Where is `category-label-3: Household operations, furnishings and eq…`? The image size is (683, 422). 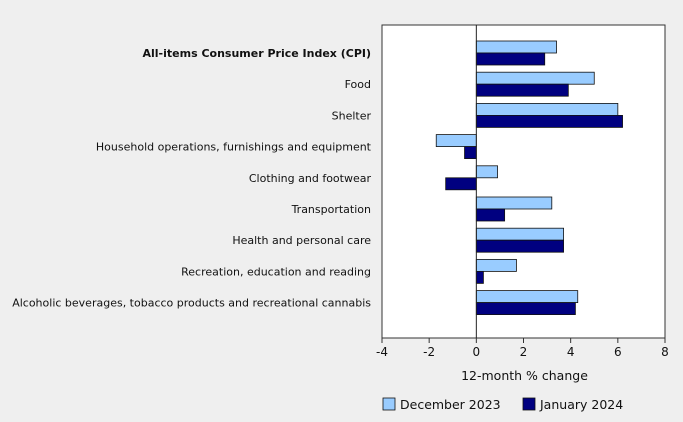
category-label-3: Household operations, furnishings and eq… is located at coordinates (234, 147).